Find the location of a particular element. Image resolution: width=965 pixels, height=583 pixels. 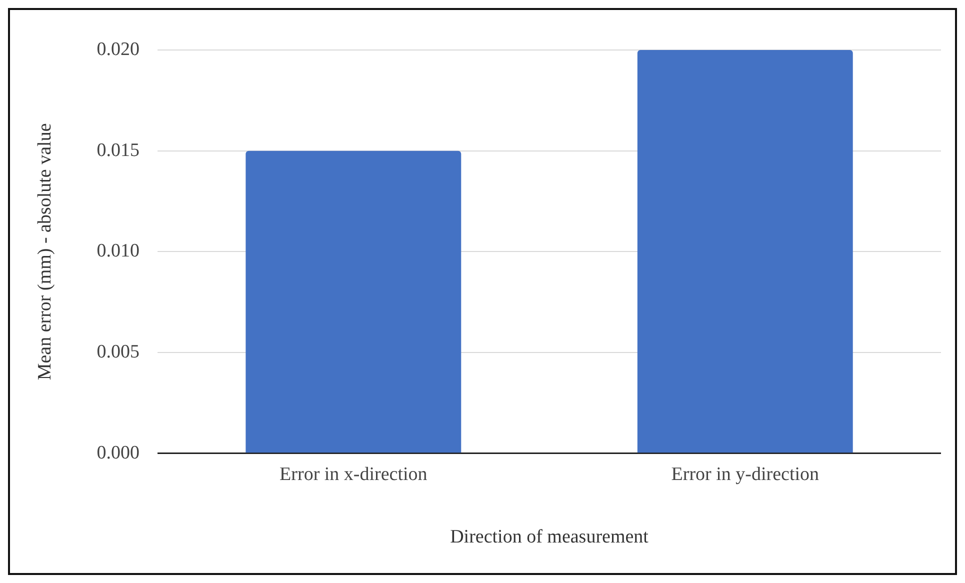

y-tick-label: 0.000 is located at coordinates (118, 453).